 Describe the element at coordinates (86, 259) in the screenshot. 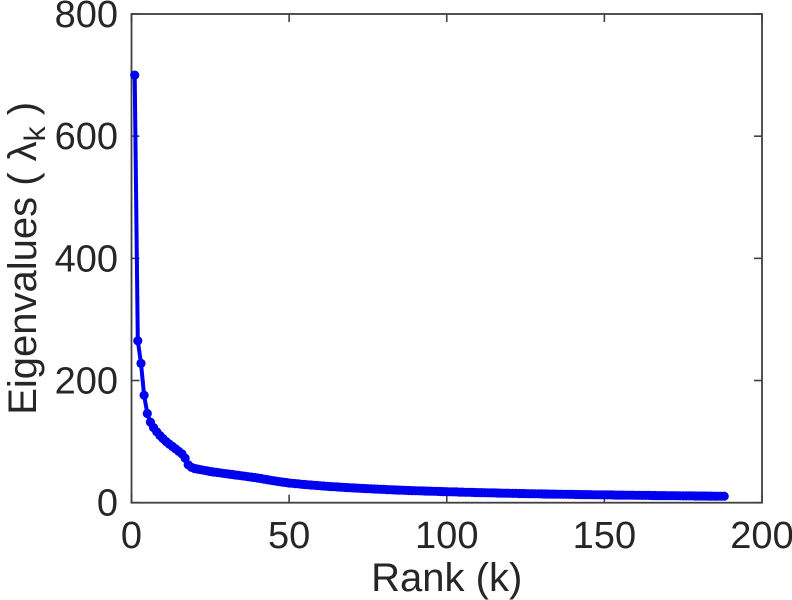

I see `y-tick-label: 400` at that location.